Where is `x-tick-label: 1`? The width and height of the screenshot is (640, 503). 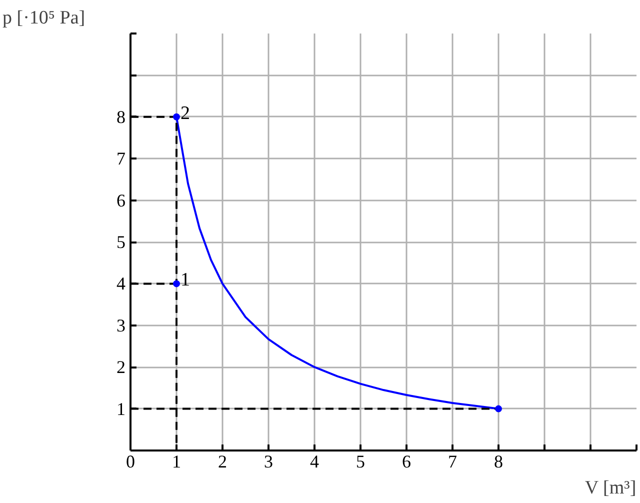 x-tick-label: 1 is located at coordinates (176, 462).